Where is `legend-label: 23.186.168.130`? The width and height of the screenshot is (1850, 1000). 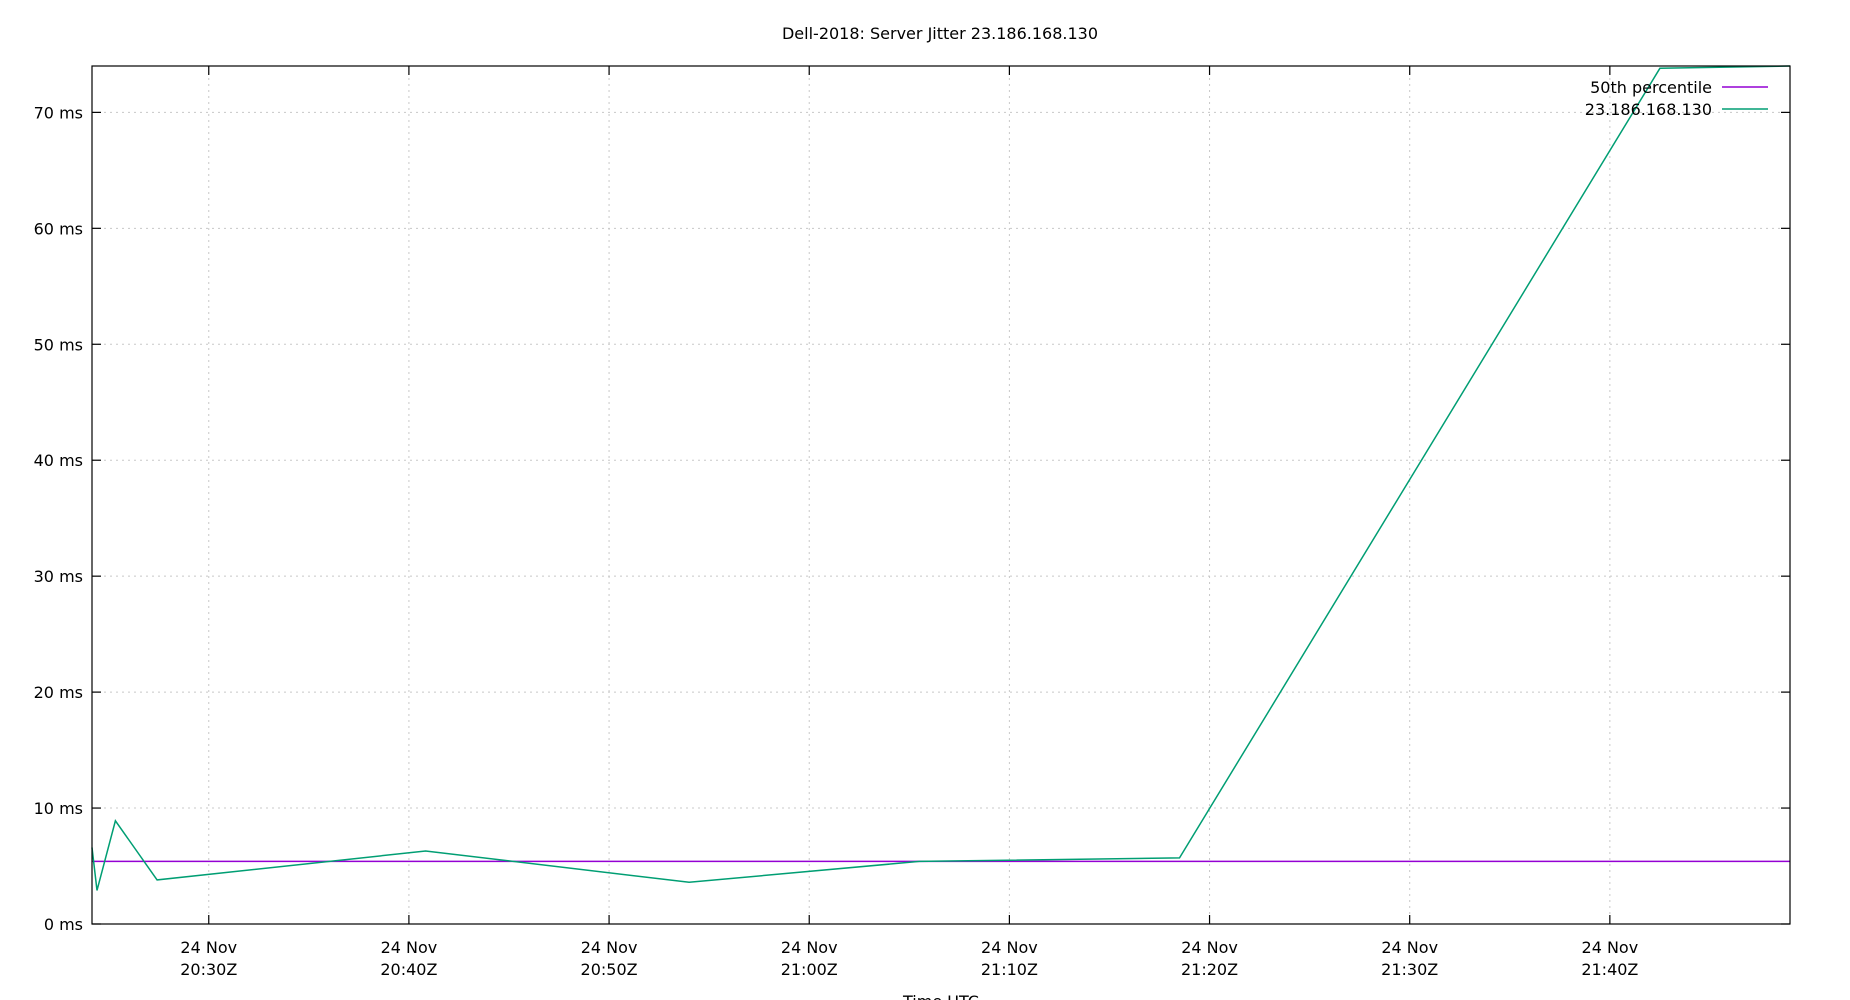 legend-label: 23.186.168.130 is located at coordinates (1648, 109).